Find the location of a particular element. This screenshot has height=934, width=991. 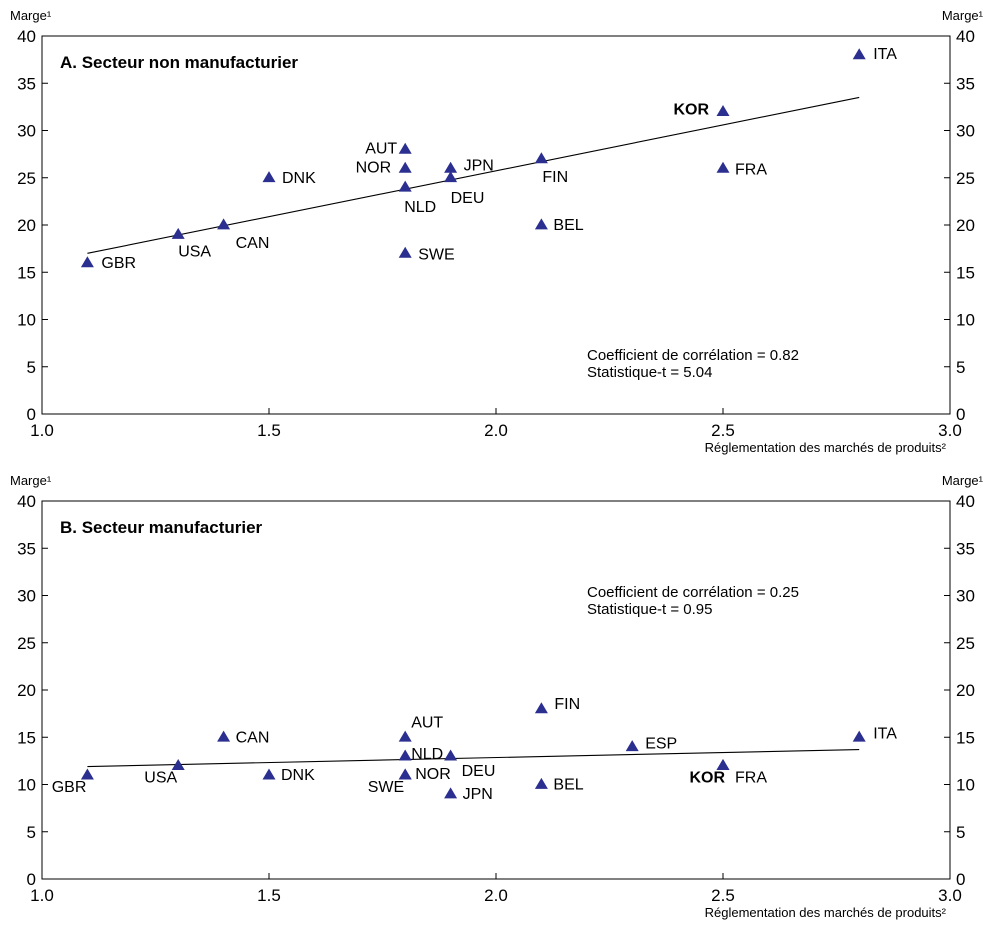

y-tick-label-right: 15 is located at coordinates (965, 272).